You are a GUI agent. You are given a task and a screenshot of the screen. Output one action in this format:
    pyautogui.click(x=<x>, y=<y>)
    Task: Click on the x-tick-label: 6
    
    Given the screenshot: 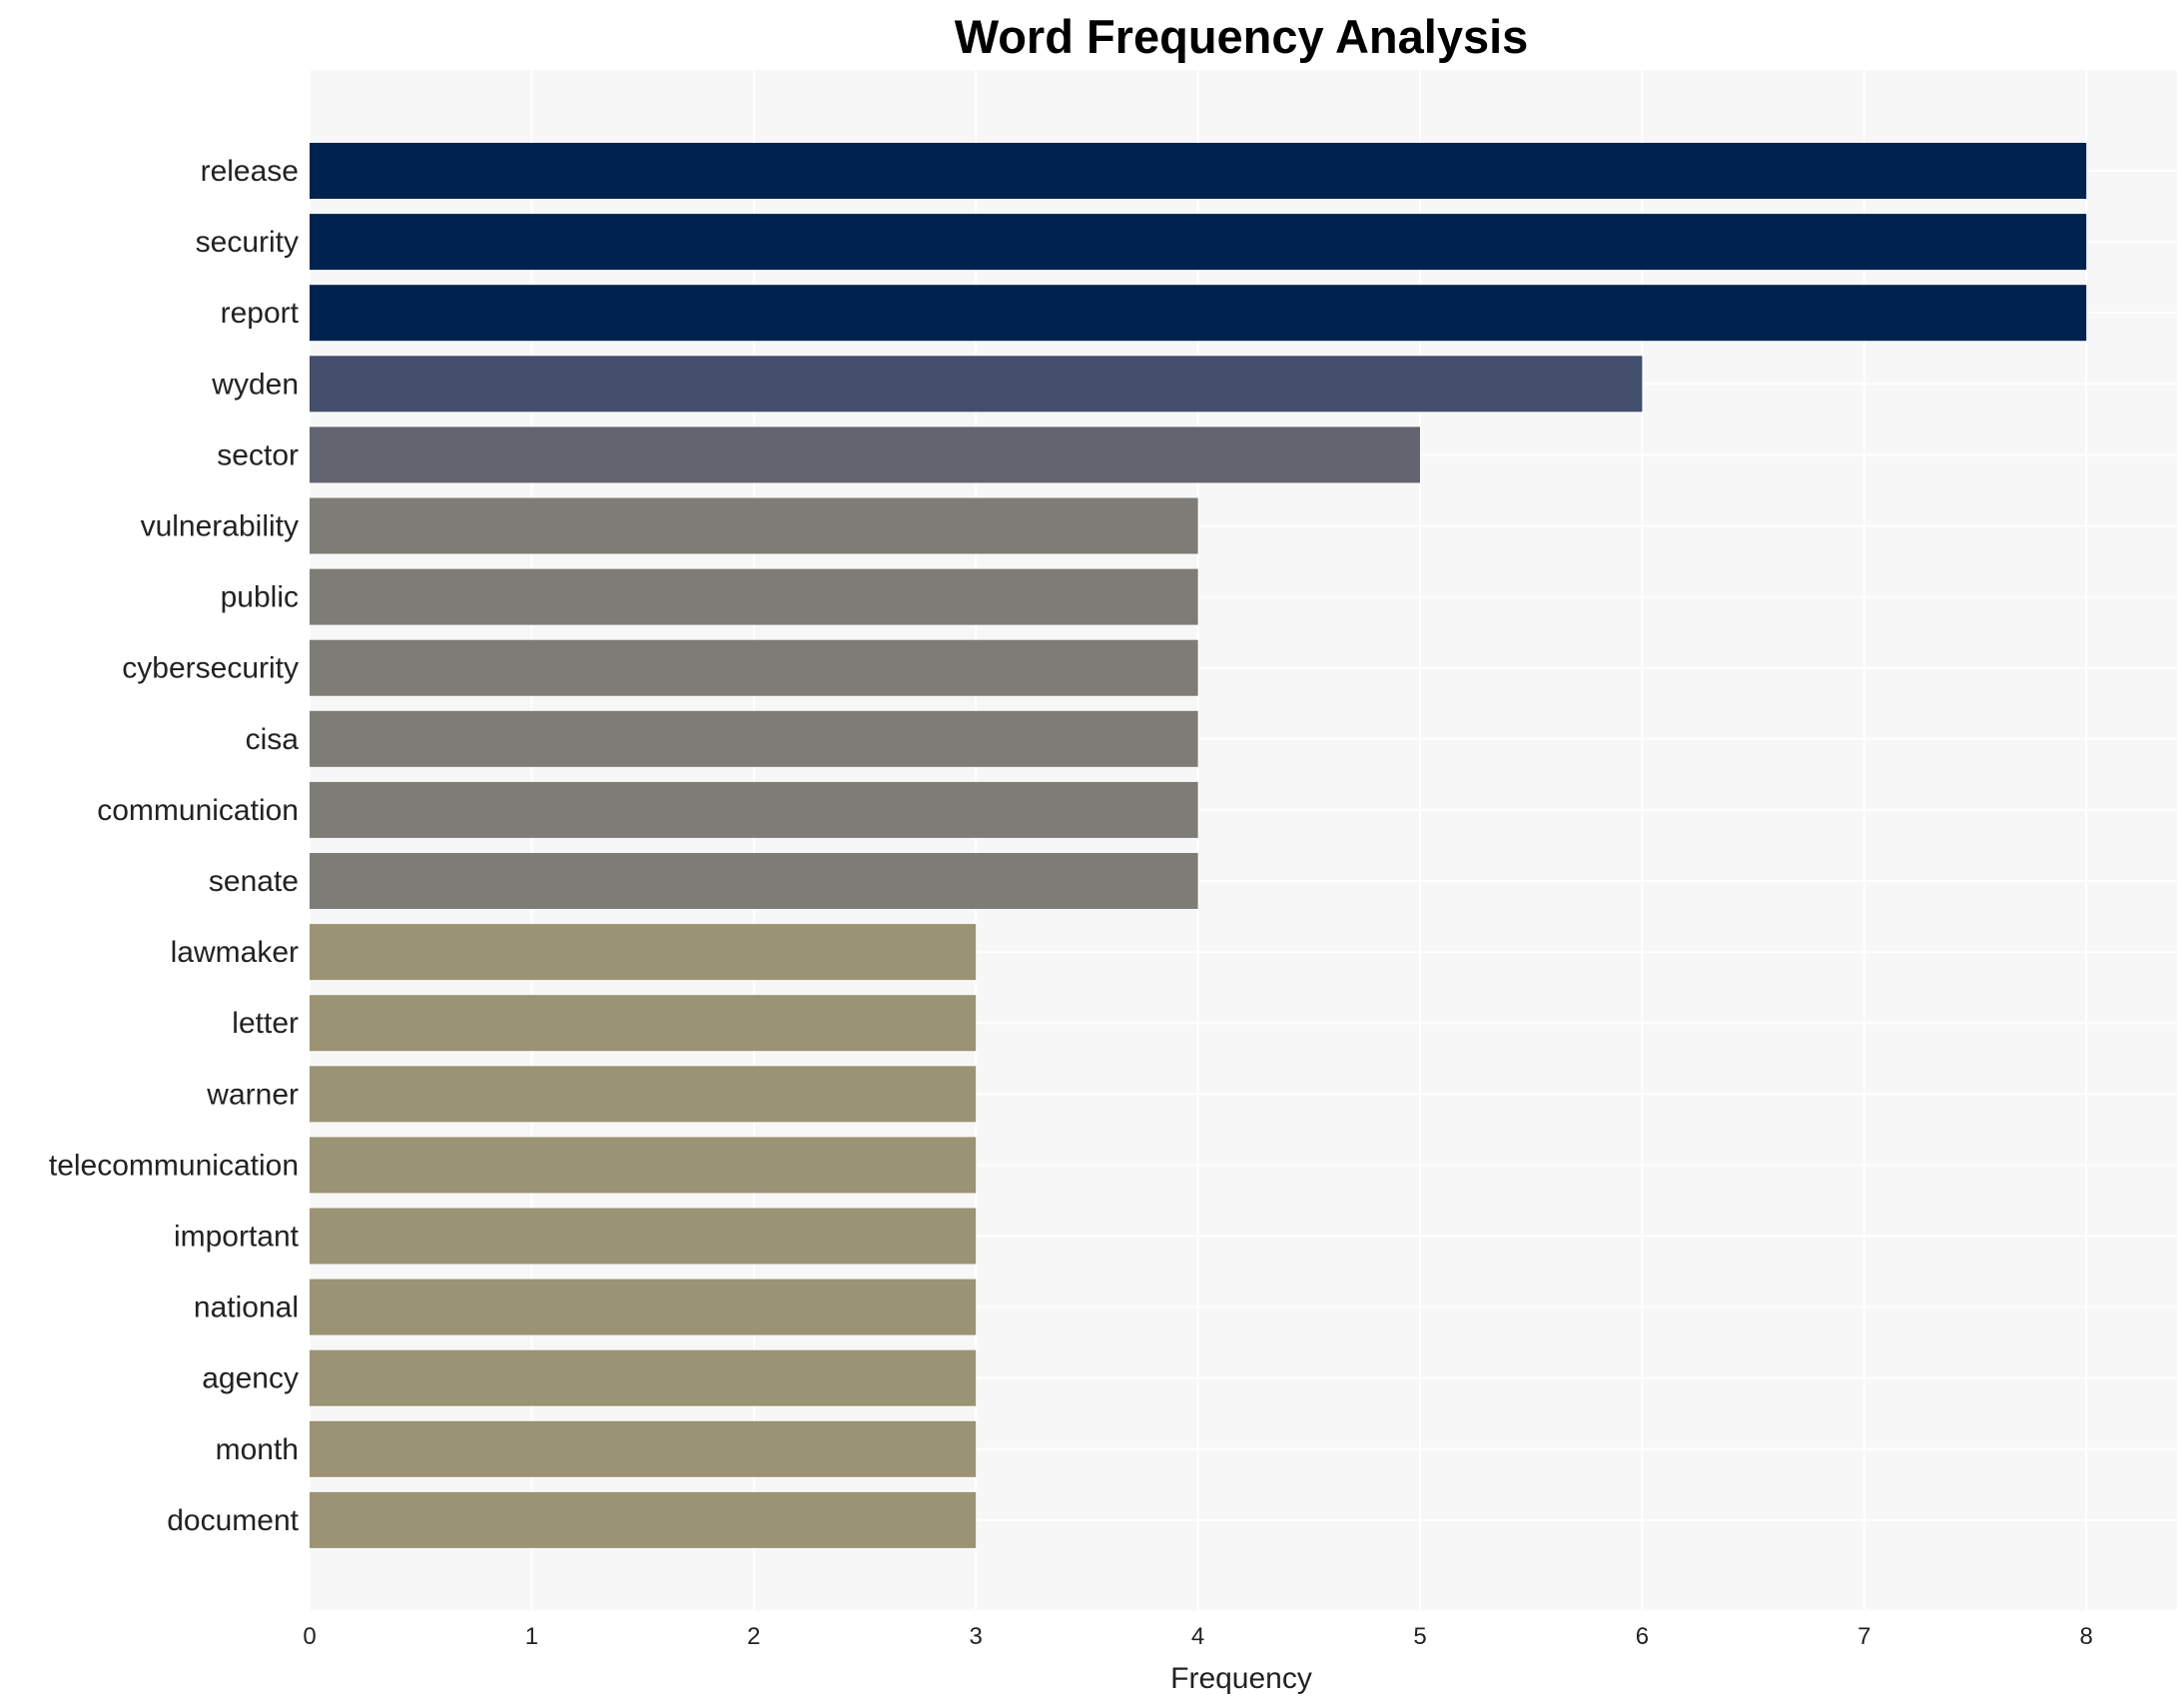 What is the action you would take?
    pyautogui.click(x=1642, y=1636)
    